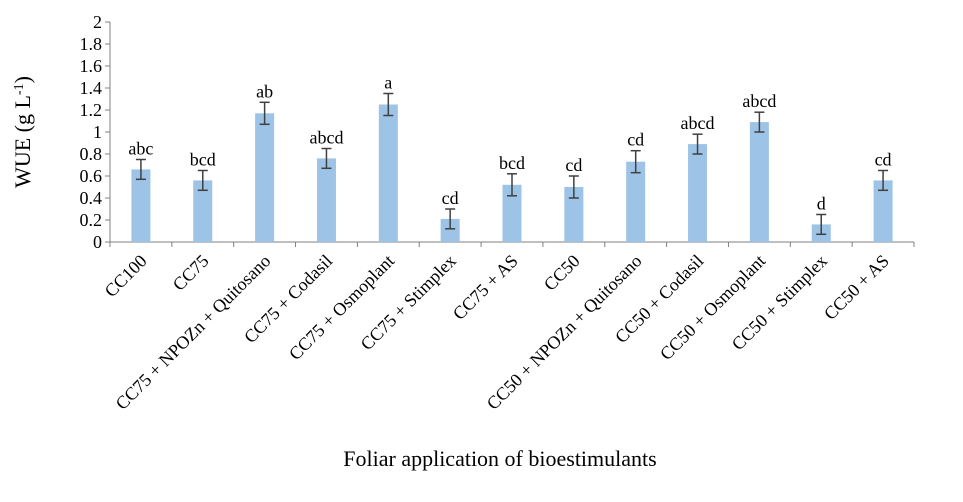  Describe the element at coordinates (140, 149) in the screenshot. I see `significance-label: abc` at that location.